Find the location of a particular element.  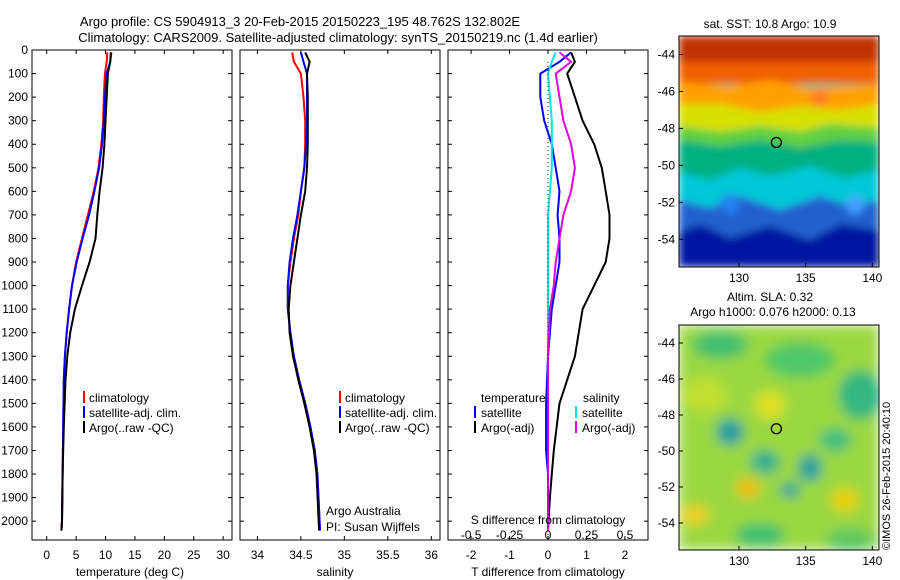

depth-tick-label: 1600 is located at coordinates (14, 427).